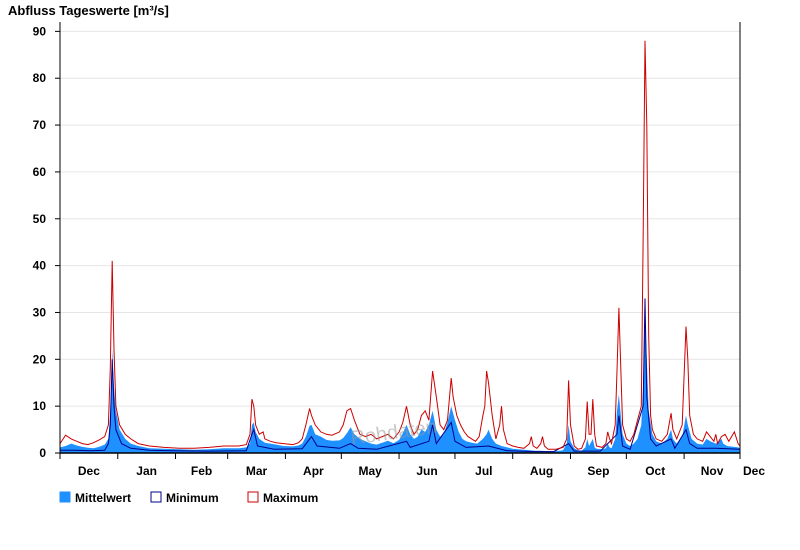 Image resolution: width=800 pixels, height=550 pixels. What do you see at coordinates (146, 471) in the screenshot?
I see `x-tick-label: Jan` at bounding box center [146, 471].